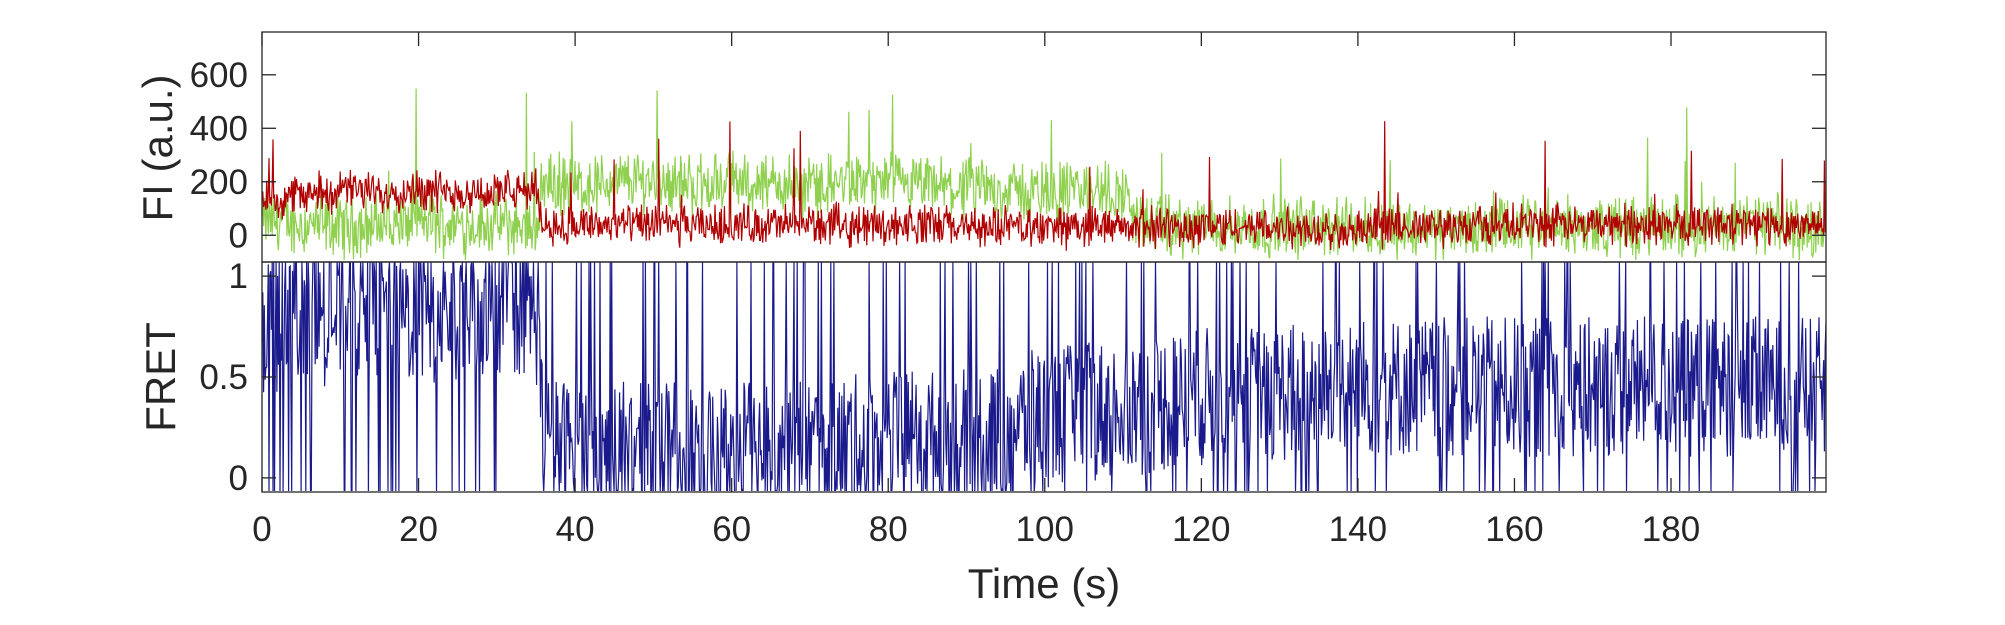  What do you see at coordinates (238, 235) in the screenshot?
I see `fluorescence-y-tick-label: 0` at bounding box center [238, 235].